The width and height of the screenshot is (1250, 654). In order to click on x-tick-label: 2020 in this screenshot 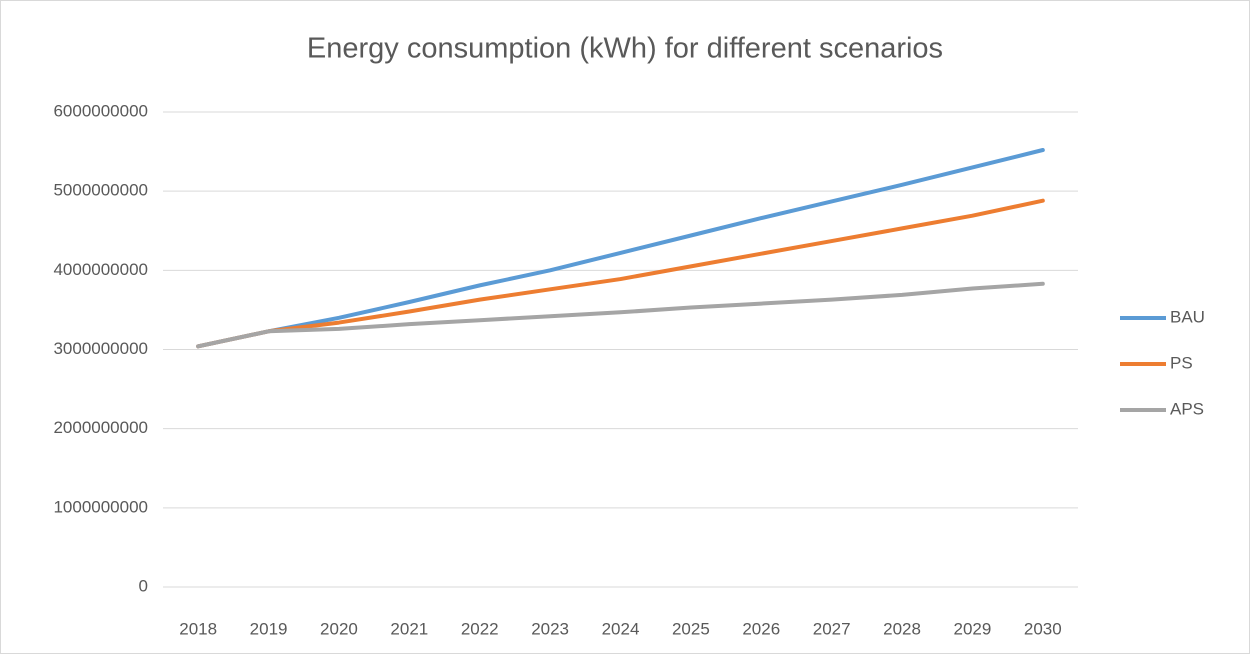, I will do `click(339, 628)`.